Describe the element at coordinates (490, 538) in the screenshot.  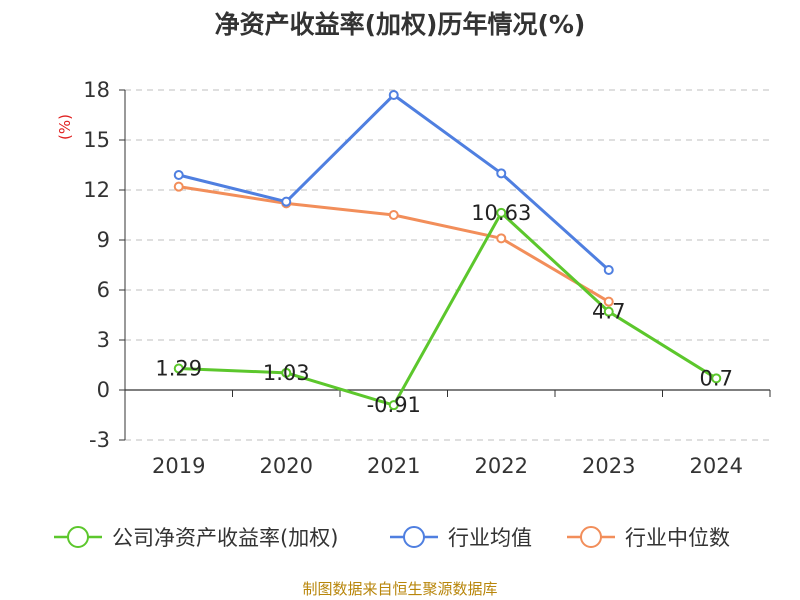
I see `legend-label: 行业均值` at that location.